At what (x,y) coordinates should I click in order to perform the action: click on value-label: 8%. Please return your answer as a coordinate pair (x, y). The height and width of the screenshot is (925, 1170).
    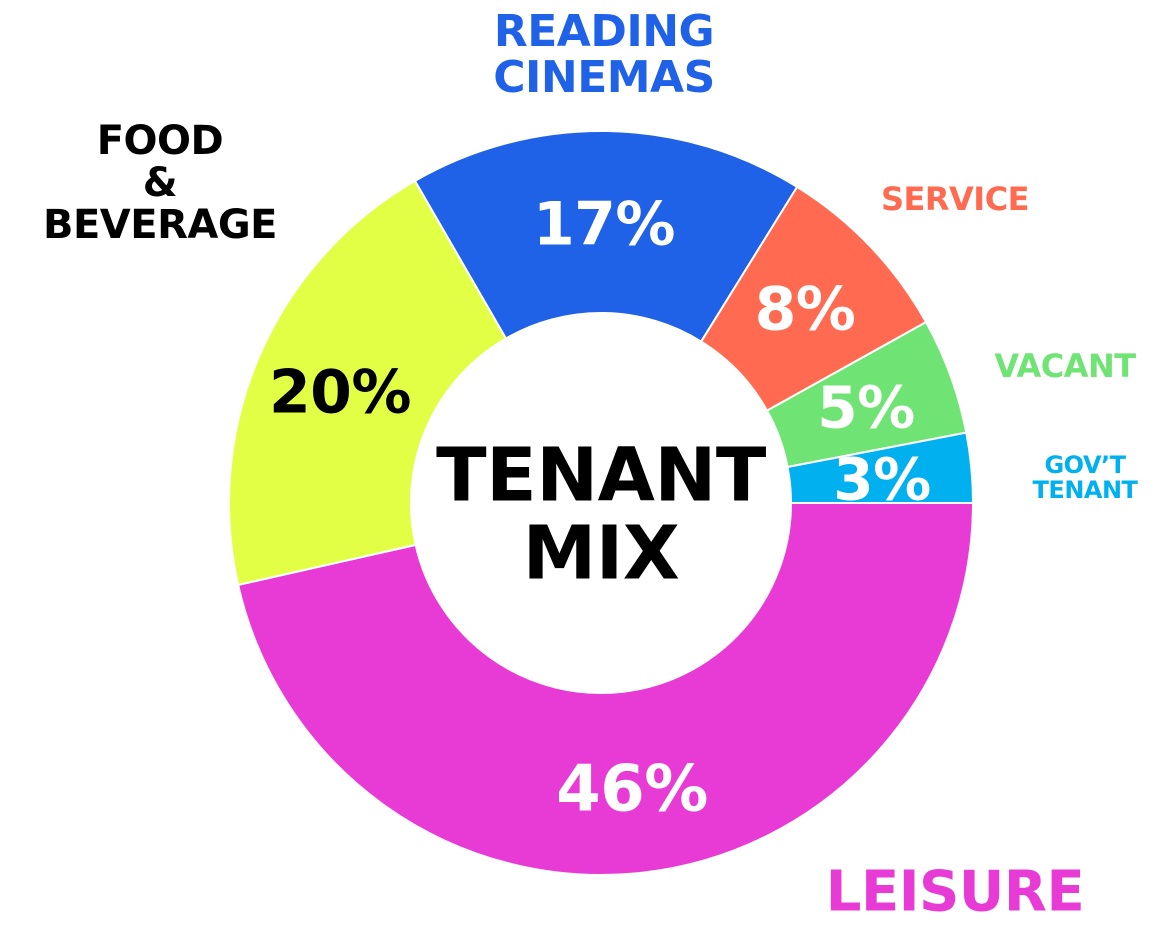
    Looking at the image, I should click on (805, 309).